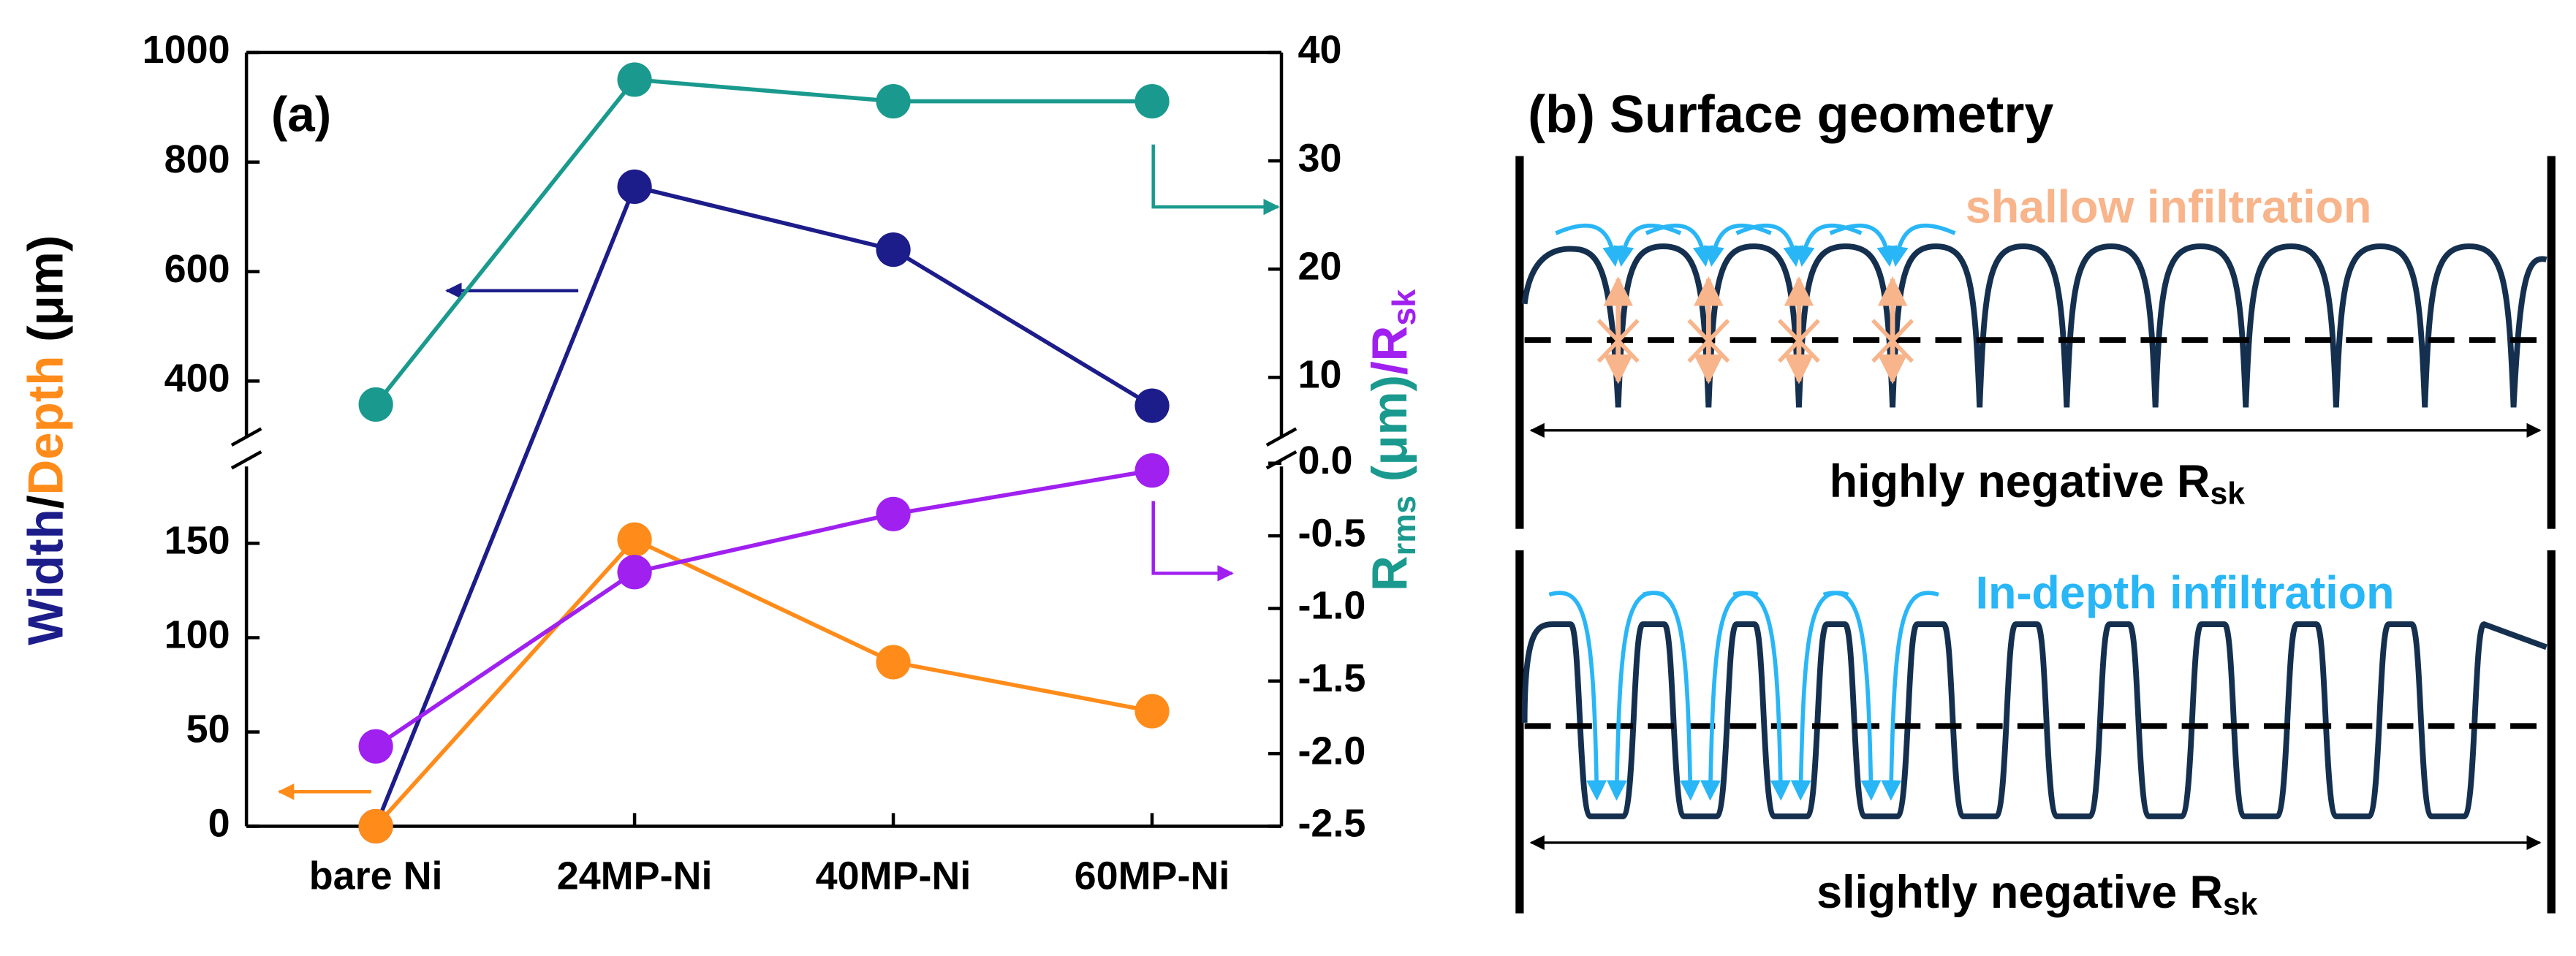 The image size is (2576, 956). I want to click on caption: highly negative Rsk, so click(2038, 484).